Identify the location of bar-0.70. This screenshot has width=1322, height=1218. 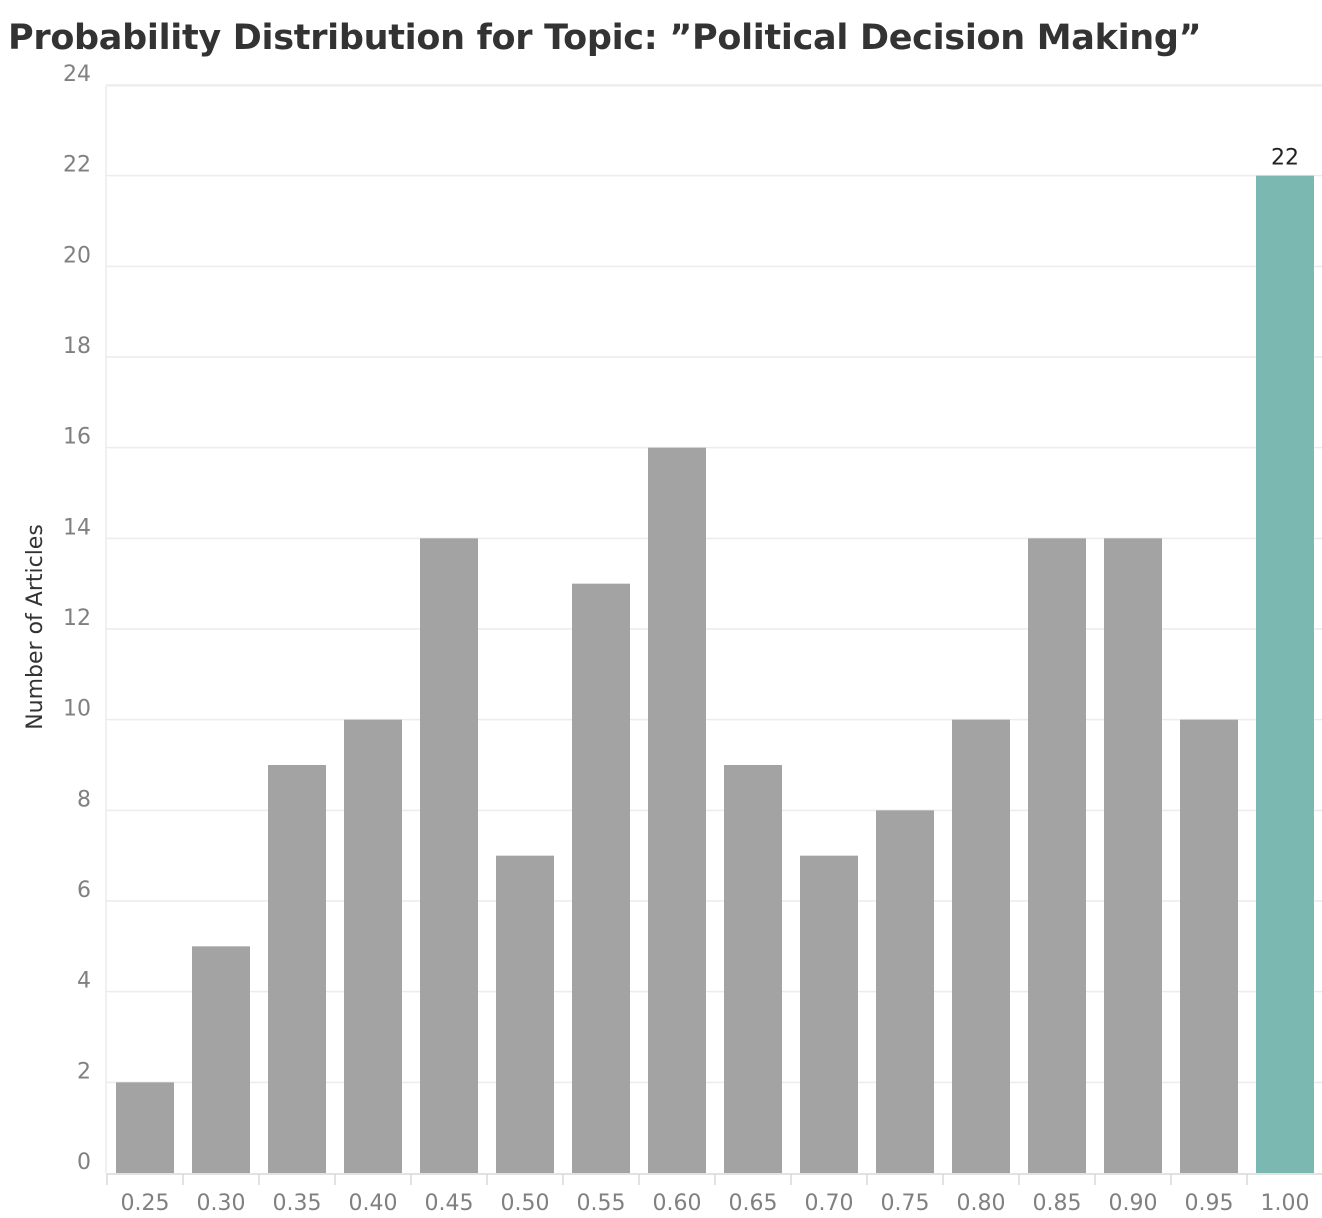
(829, 1014).